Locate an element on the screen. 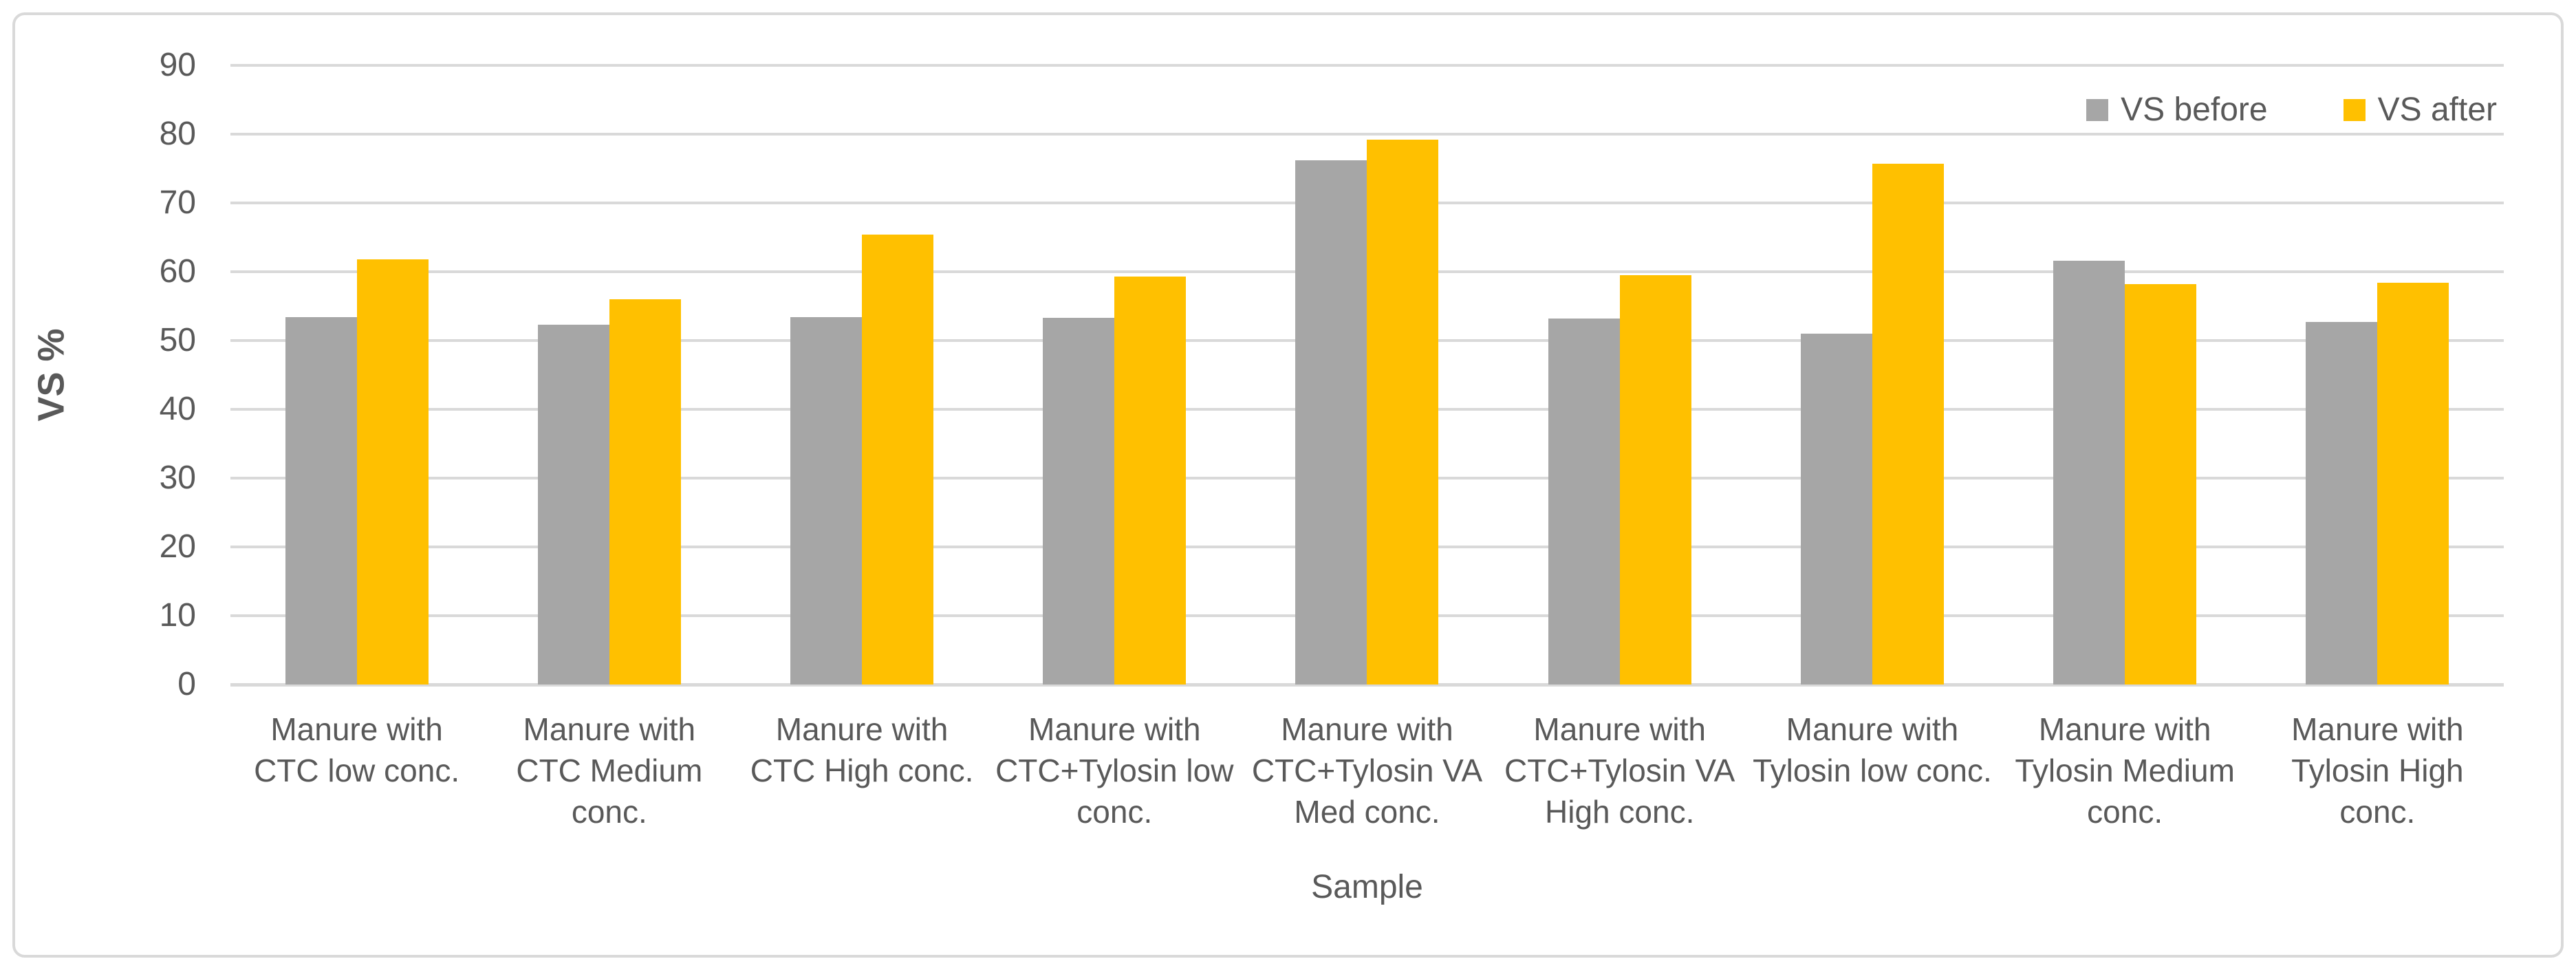  x-category-label-2: Manure with CTC Medium conc. is located at coordinates (609, 770).